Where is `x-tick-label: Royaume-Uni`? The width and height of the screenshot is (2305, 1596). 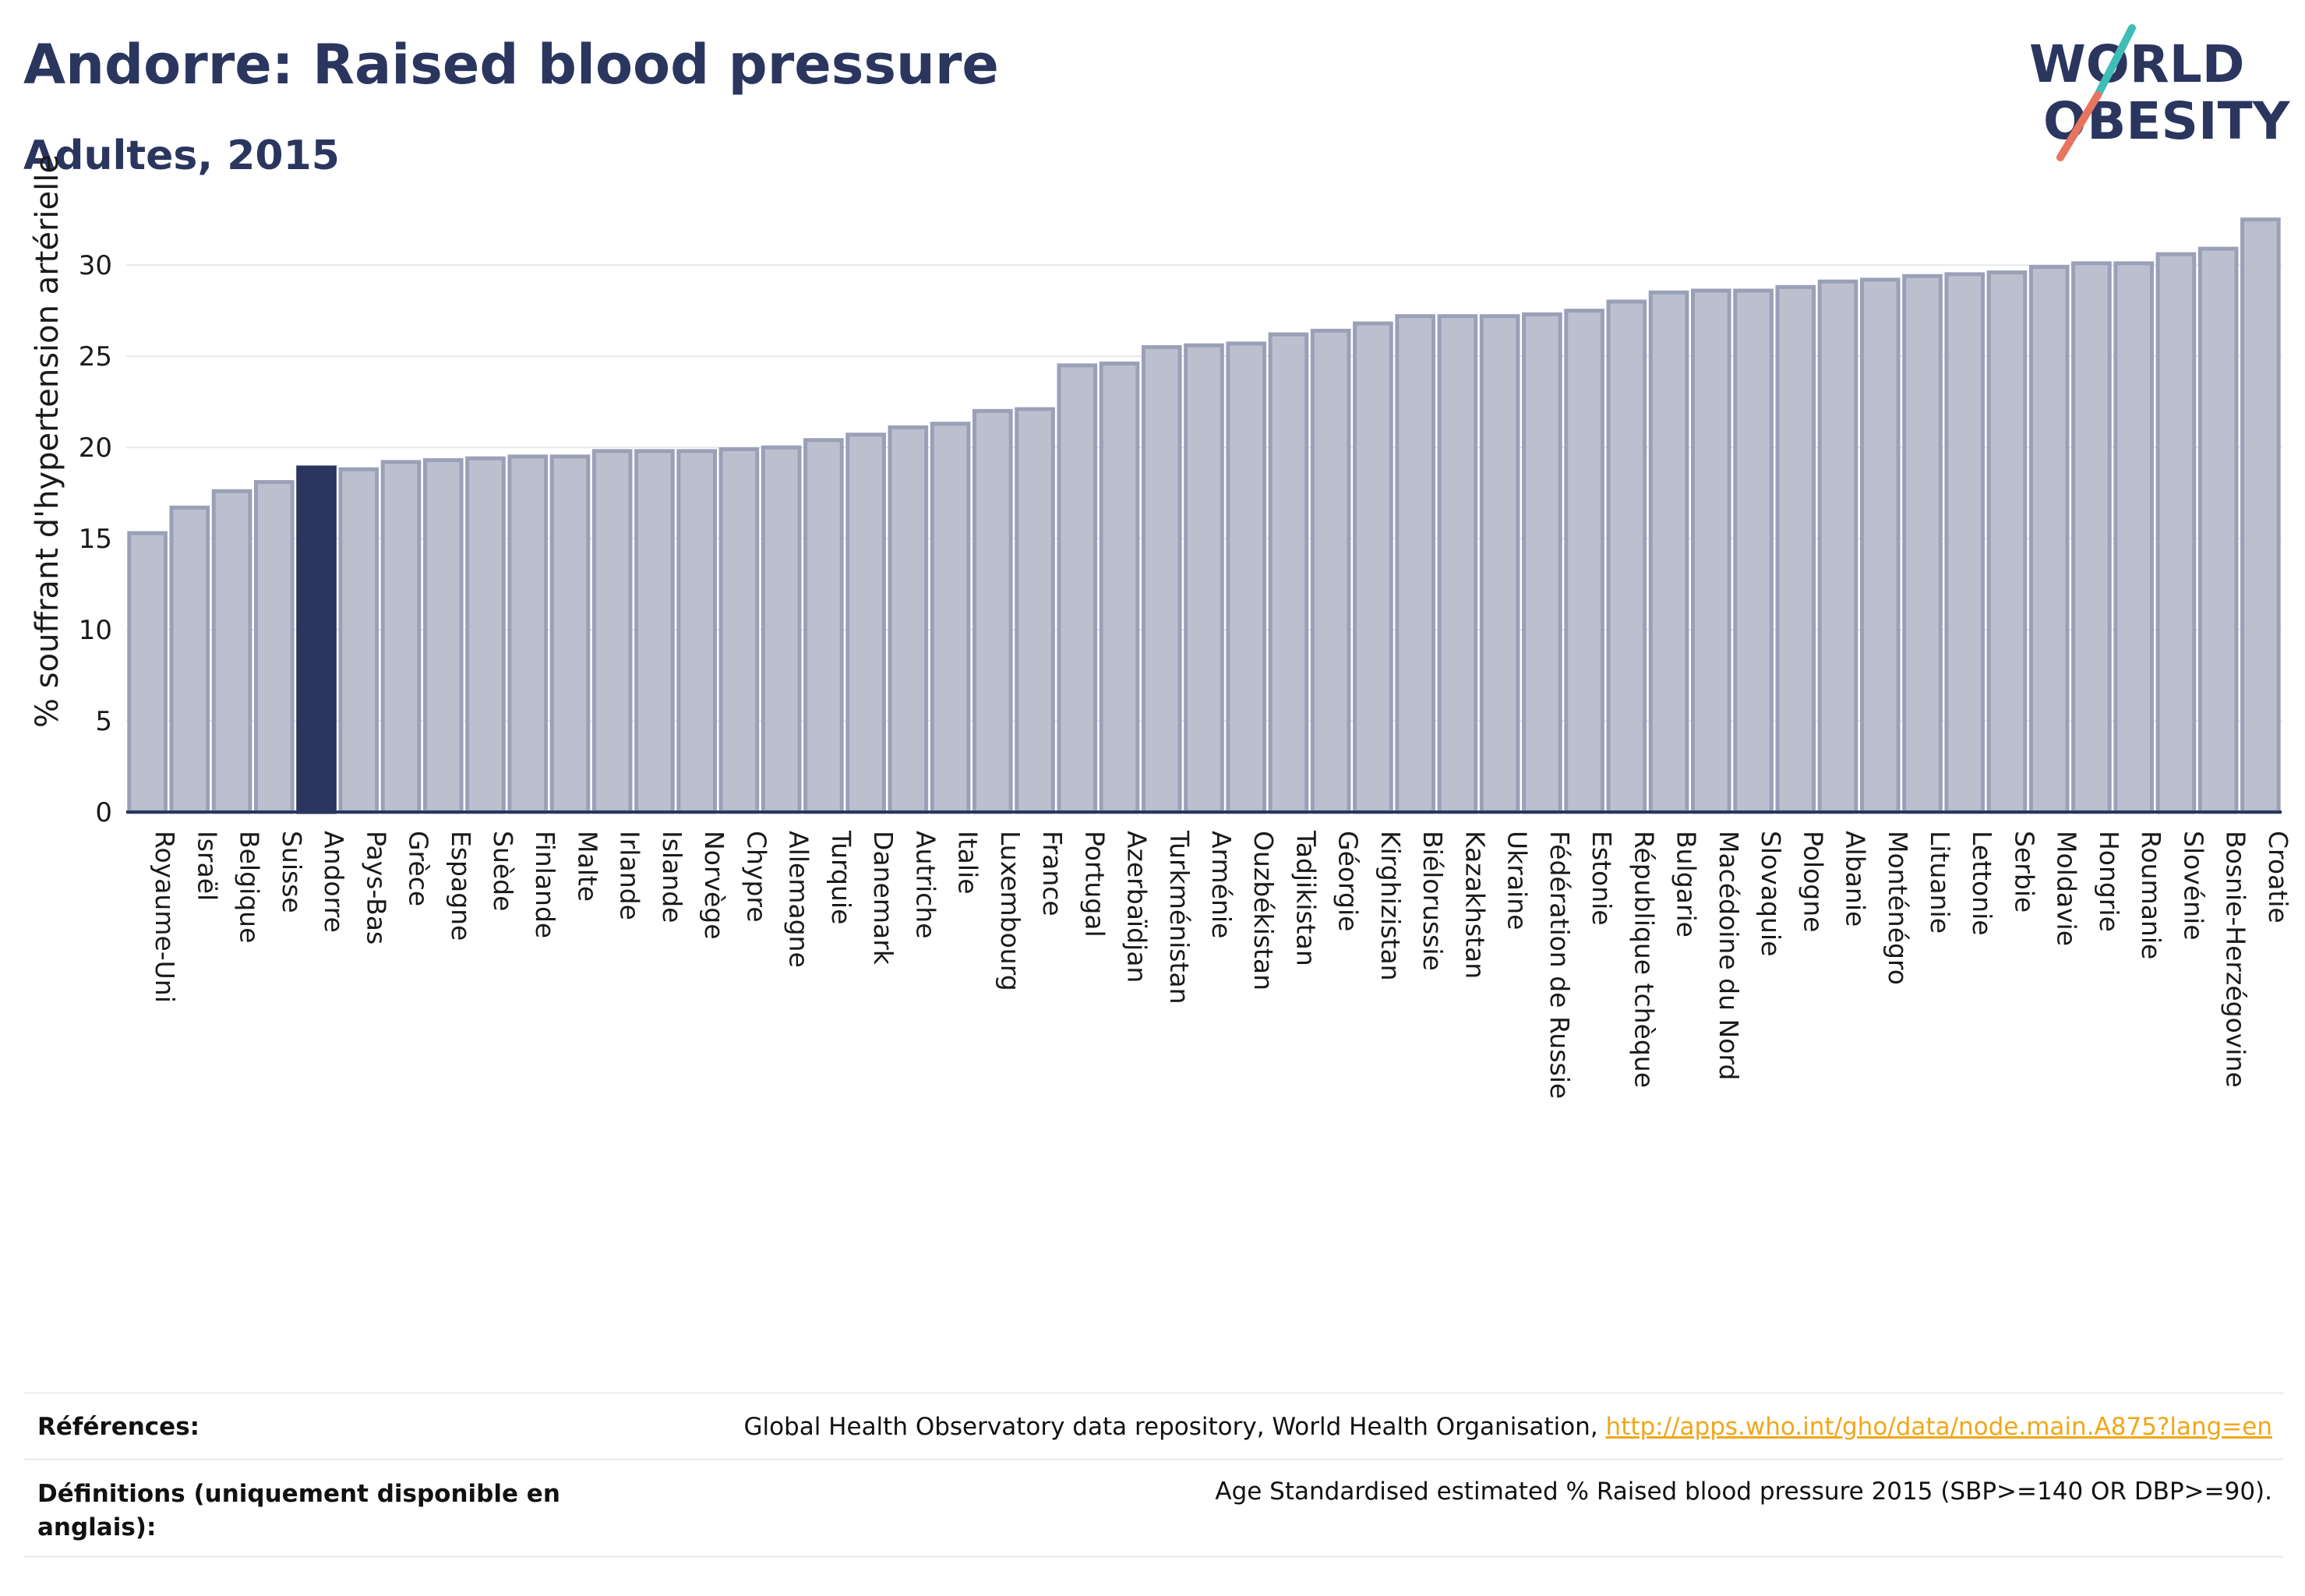
x-tick-label: Royaume-Uni is located at coordinates (165, 917).